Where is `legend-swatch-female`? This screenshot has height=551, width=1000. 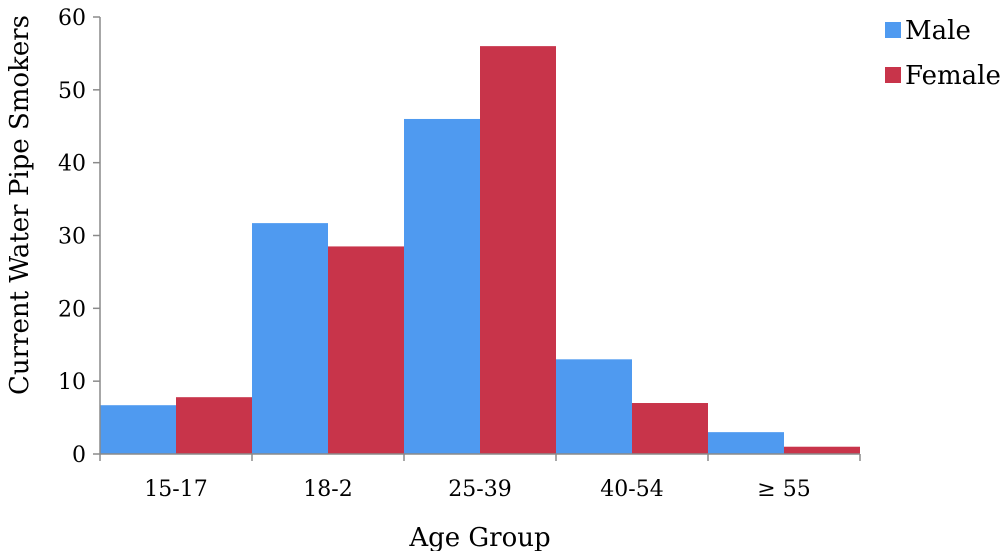
legend-swatch-female is located at coordinates (893, 75).